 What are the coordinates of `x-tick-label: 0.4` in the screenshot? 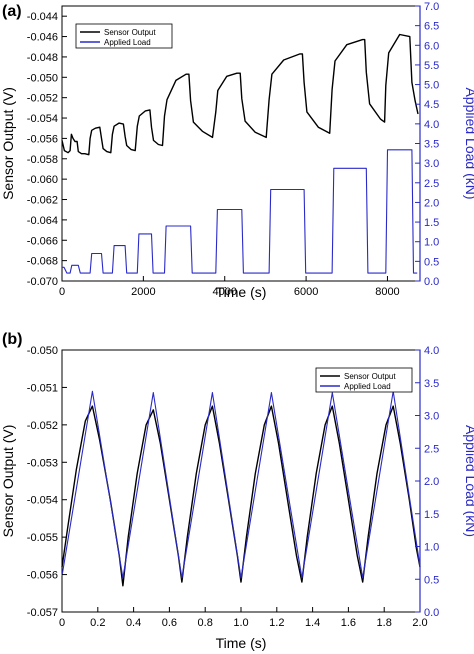 It's located at (133, 623).